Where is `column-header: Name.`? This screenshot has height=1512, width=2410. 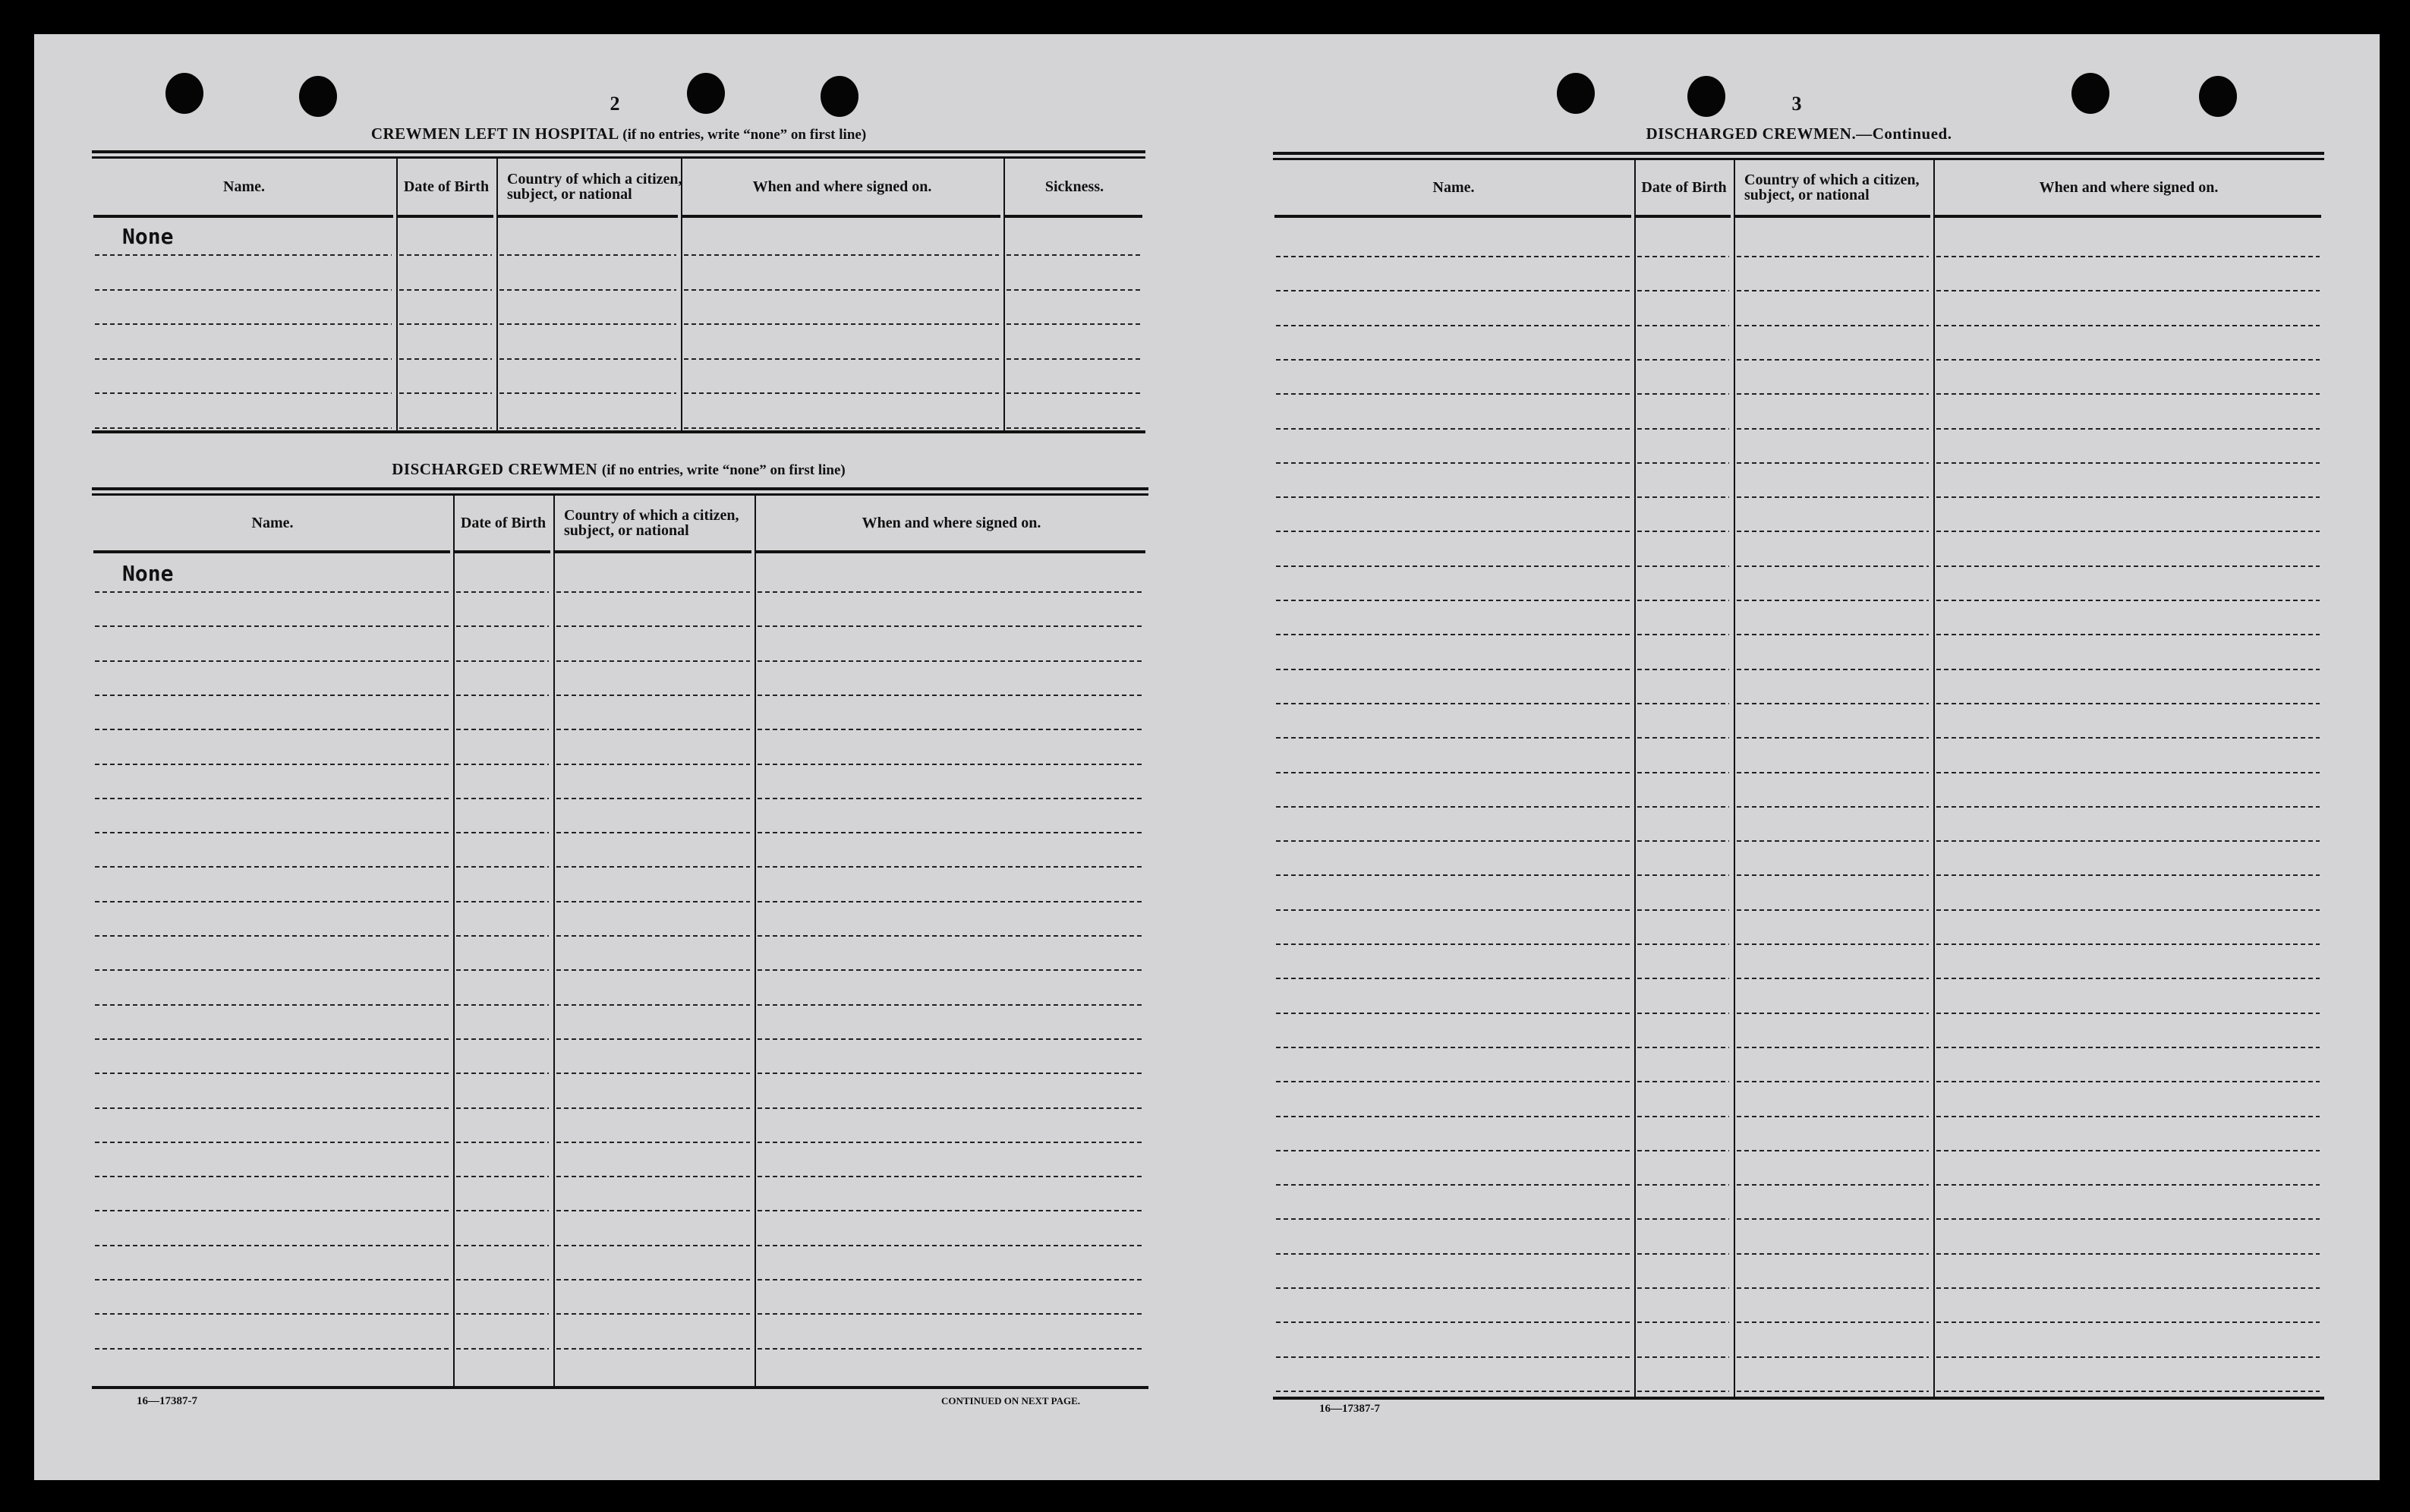
column-header: Name. is located at coordinates (1453, 187).